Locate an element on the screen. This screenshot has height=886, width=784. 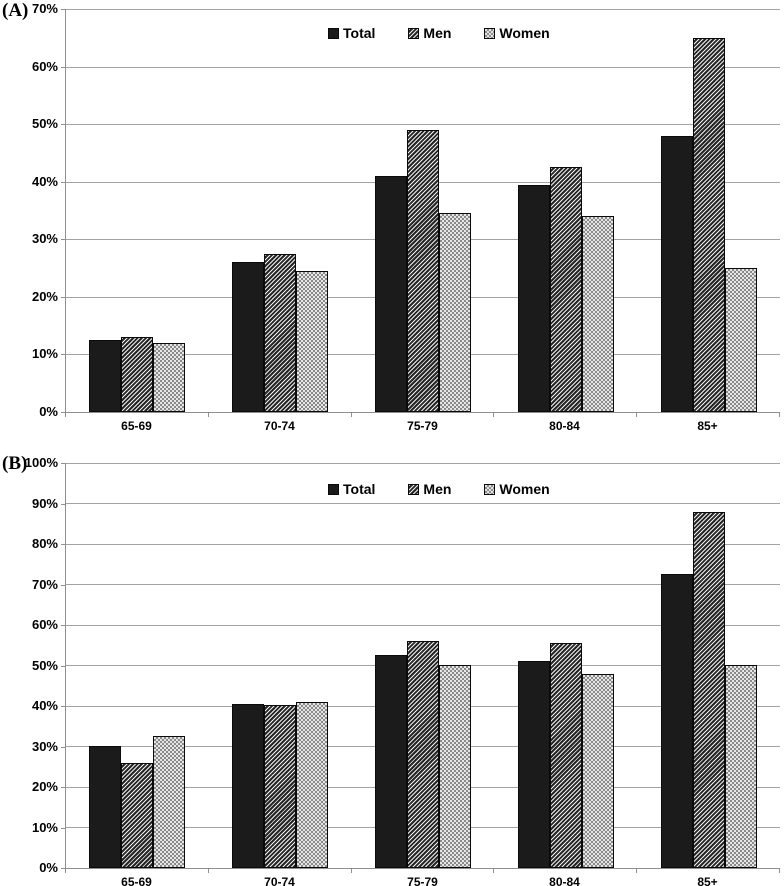
y-axis-label: 20% is located at coordinates (44, 786).